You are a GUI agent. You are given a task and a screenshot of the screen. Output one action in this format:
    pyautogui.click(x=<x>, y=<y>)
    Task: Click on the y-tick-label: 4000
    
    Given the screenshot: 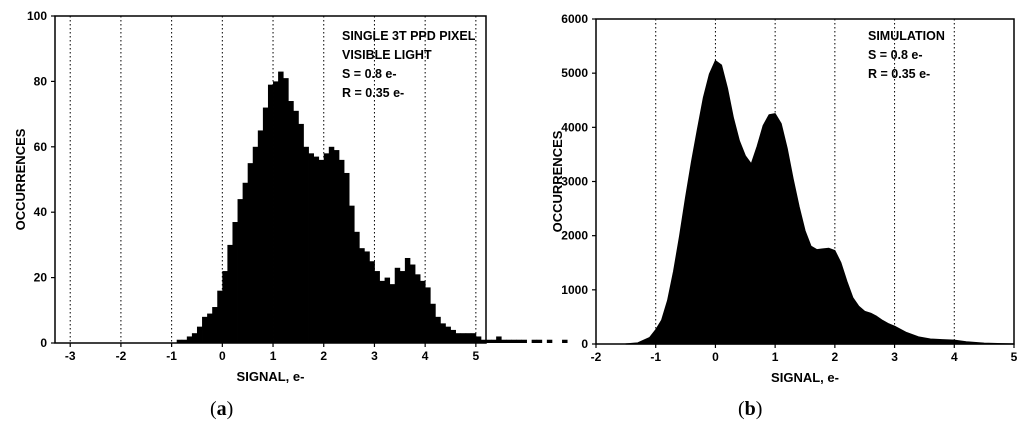 What is the action you would take?
    pyautogui.click(x=574, y=127)
    